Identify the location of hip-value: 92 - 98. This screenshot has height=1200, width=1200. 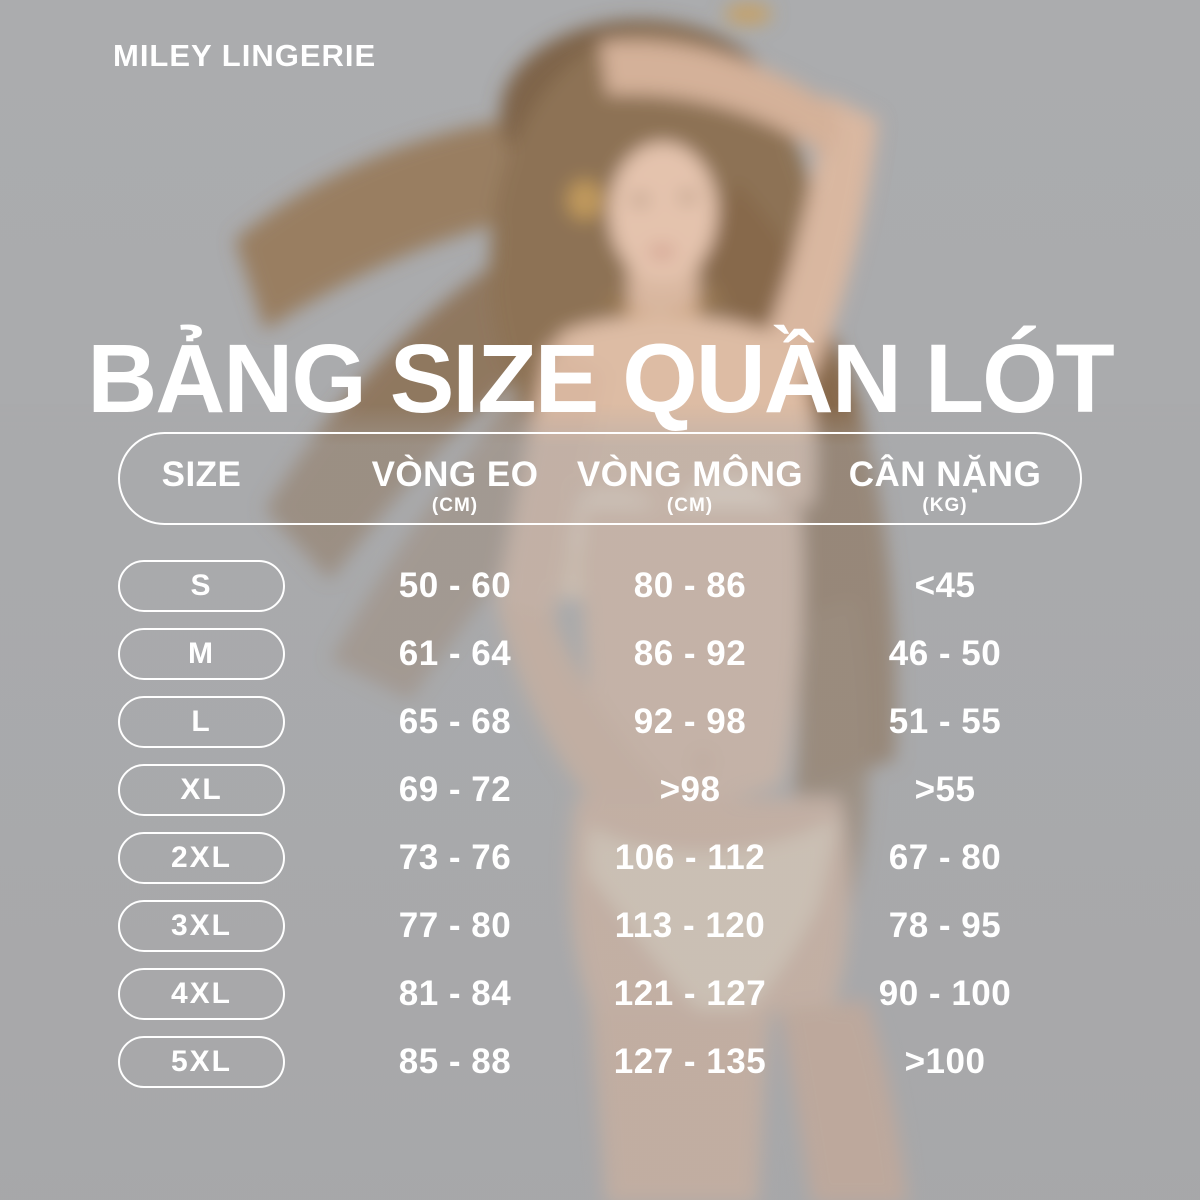
(690, 721).